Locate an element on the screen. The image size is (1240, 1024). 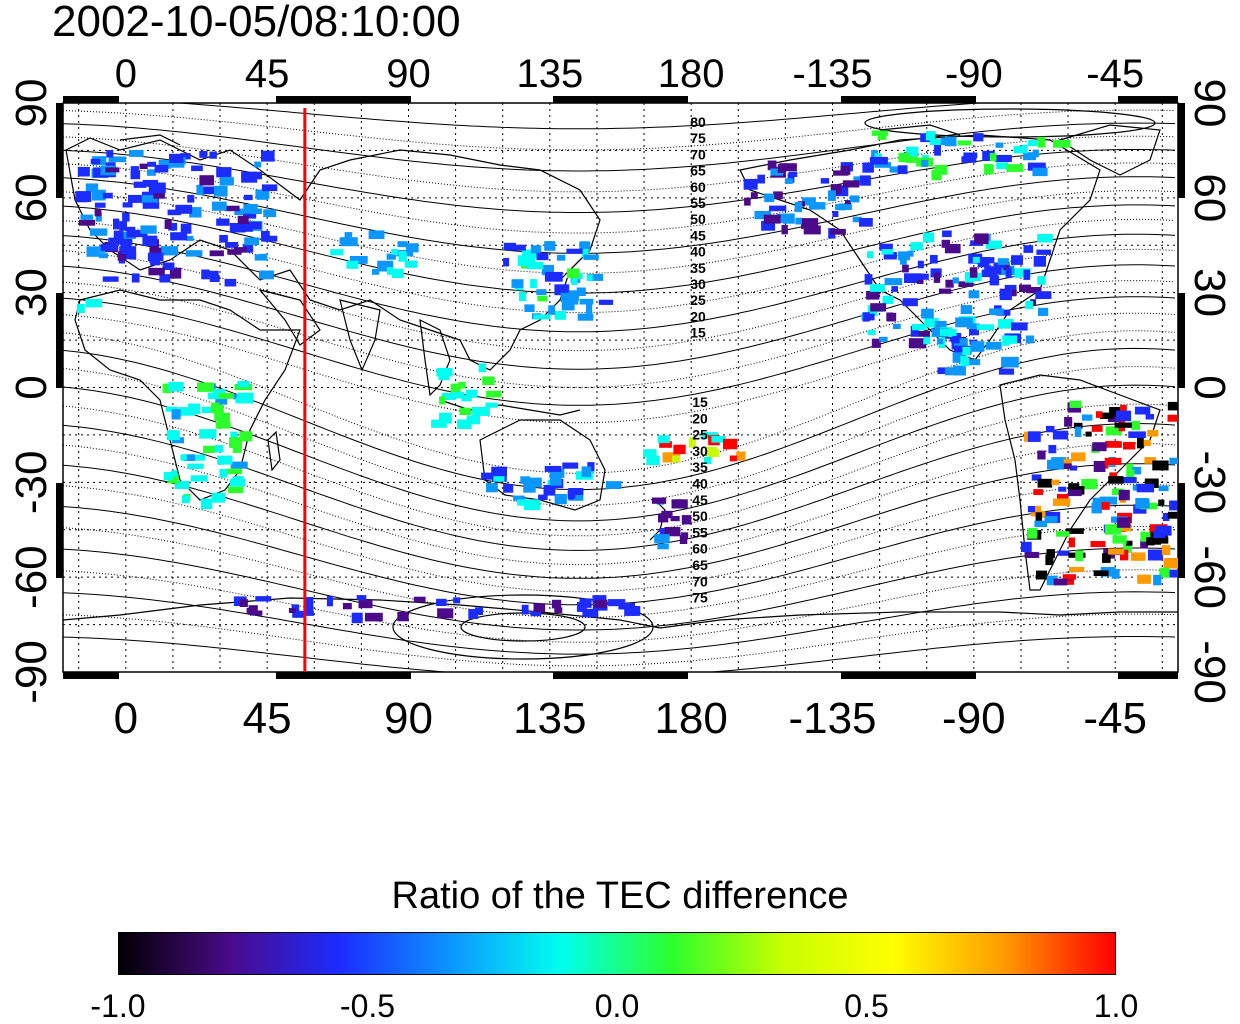
tick-label: 135 is located at coordinates (549, 74).